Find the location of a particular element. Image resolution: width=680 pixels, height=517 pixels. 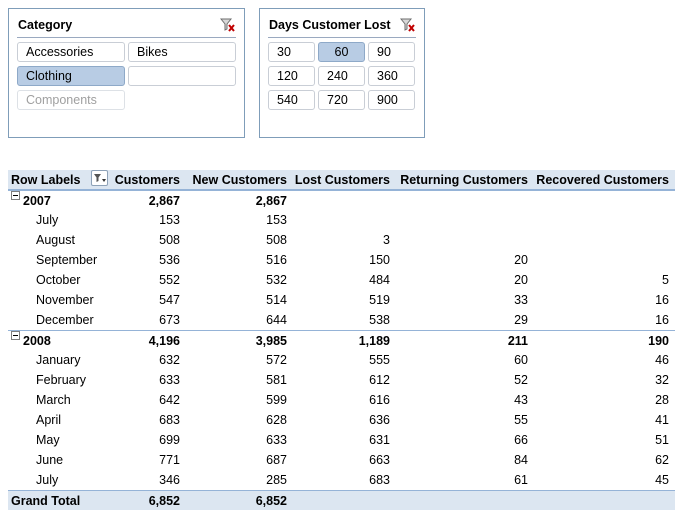

cell: 599 is located at coordinates (276, 400).